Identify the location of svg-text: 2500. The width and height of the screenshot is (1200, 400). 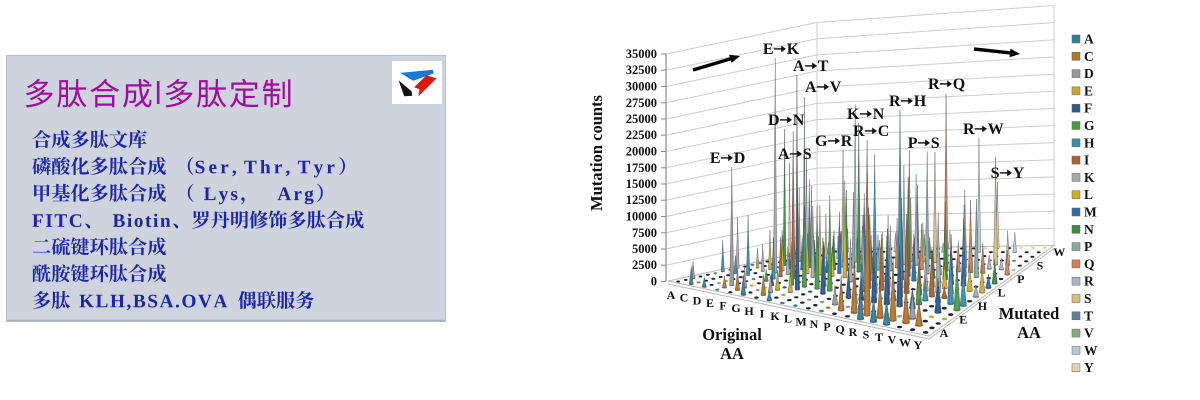
(644, 265).